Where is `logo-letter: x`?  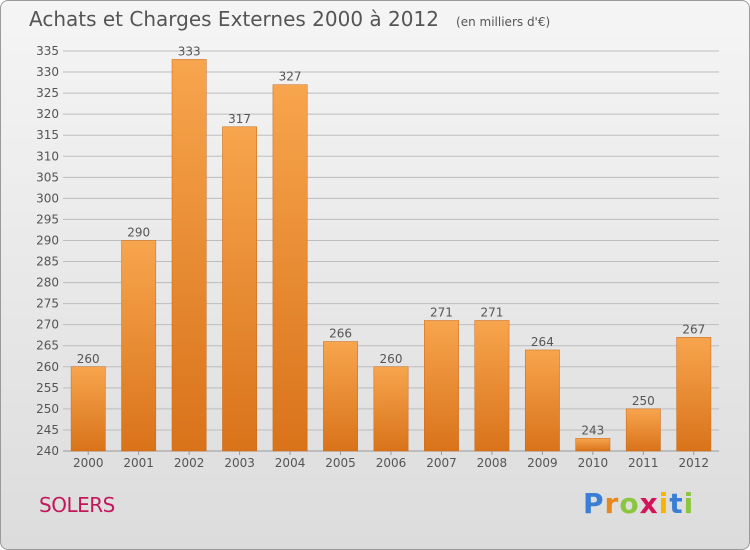
logo-letter: x is located at coordinates (649, 503).